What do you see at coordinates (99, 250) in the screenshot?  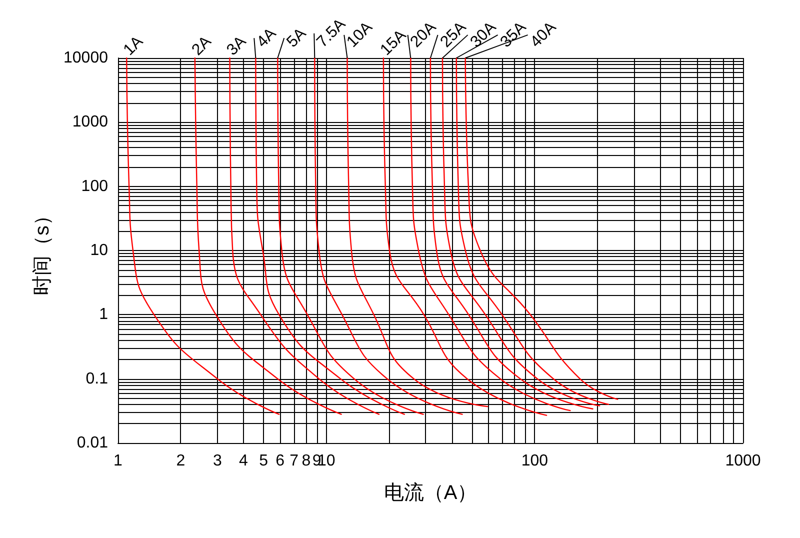 I see `y-tick-label: 10` at bounding box center [99, 250].